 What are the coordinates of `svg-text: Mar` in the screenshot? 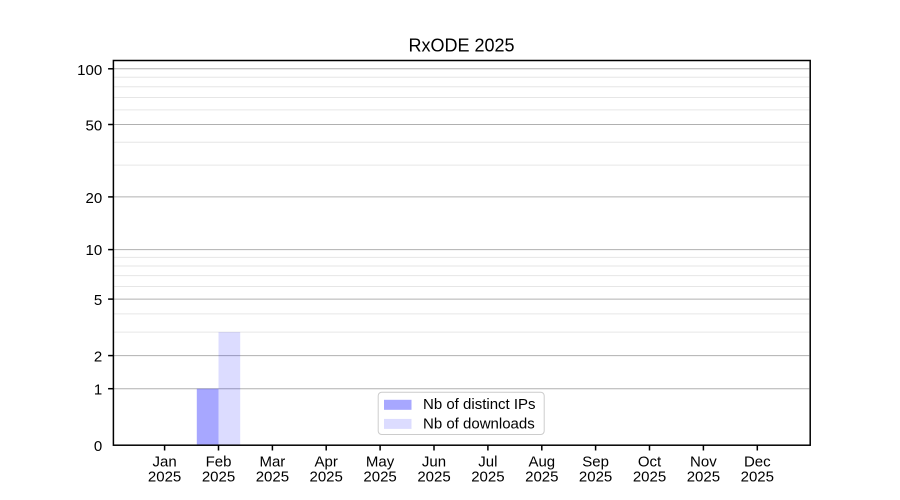 It's located at (272, 461).